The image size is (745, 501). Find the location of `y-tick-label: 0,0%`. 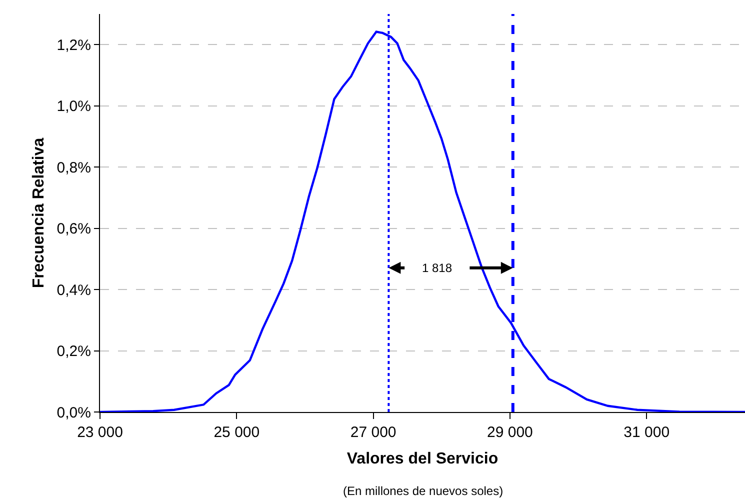

y-tick-label: 0,0% is located at coordinates (73, 413).